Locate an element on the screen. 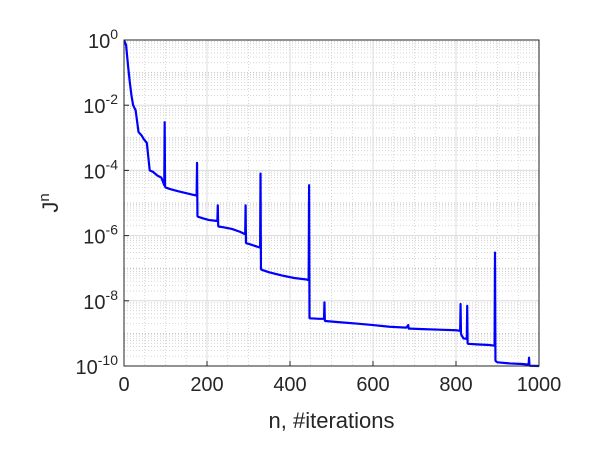 The height and width of the screenshot is (462, 605). y-tick-label: 10⁻⁴ is located at coordinates (100, 169).